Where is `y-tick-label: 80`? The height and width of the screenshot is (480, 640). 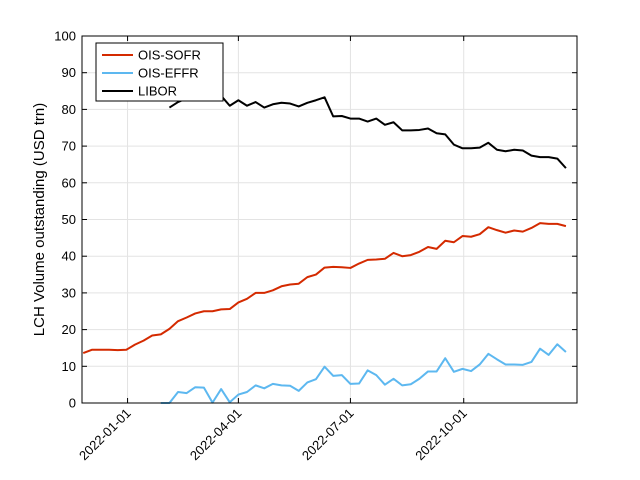
y-tick-label: 80 is located at coordinates (69, 109).